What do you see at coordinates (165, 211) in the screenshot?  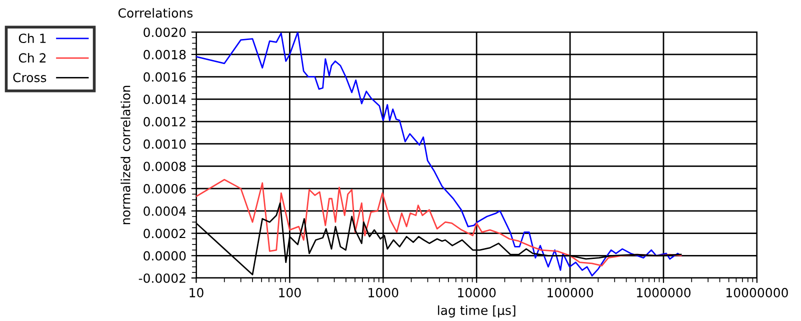 I see `y-tick-label: 0.0004` at bounding box center [165, 211].